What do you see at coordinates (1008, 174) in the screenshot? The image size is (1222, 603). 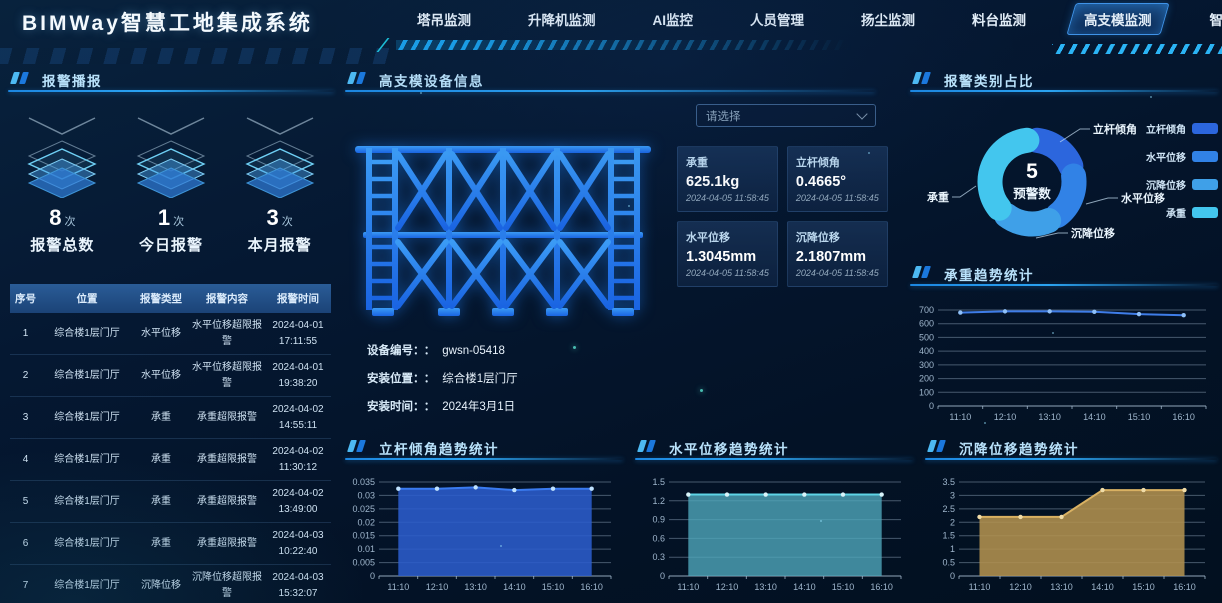 I see `donut-slice-承重` at bounding box center [1008, 174].